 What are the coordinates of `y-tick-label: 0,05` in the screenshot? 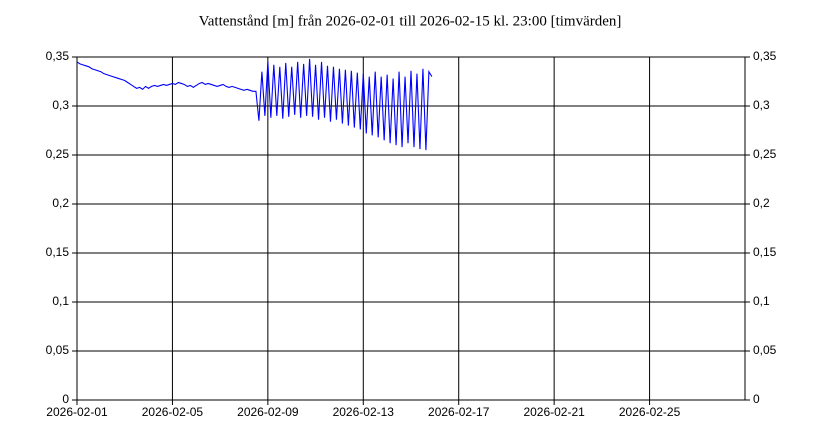 It's located at (58, 350).